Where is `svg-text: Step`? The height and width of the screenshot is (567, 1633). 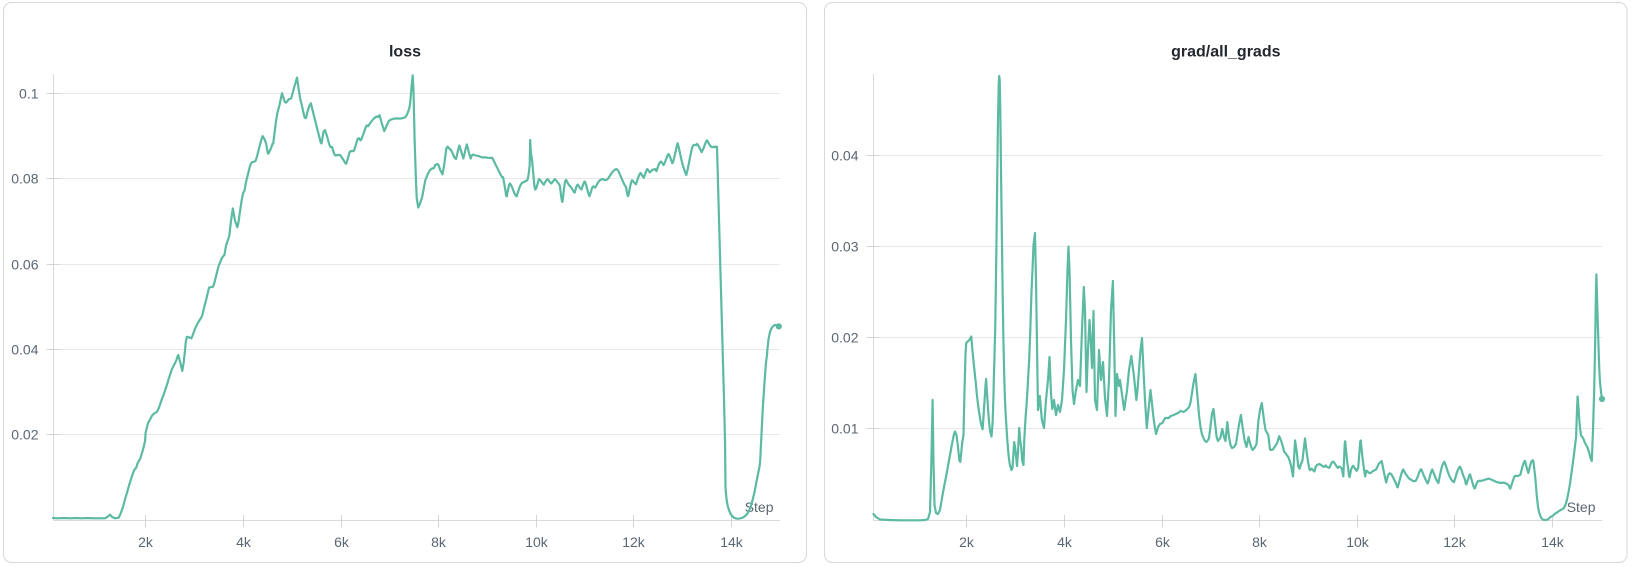
svg-text: Step is located at coordinates (1581, 507).